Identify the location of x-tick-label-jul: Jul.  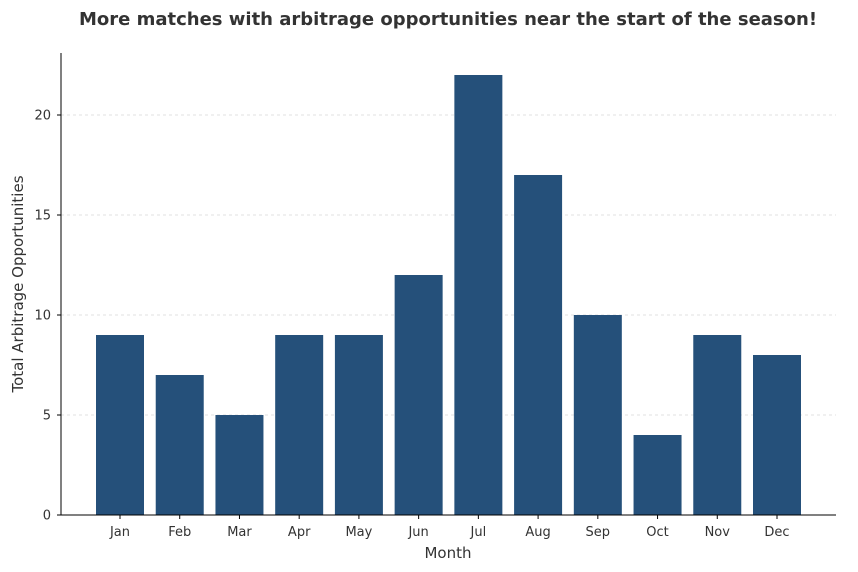
(478, 532).